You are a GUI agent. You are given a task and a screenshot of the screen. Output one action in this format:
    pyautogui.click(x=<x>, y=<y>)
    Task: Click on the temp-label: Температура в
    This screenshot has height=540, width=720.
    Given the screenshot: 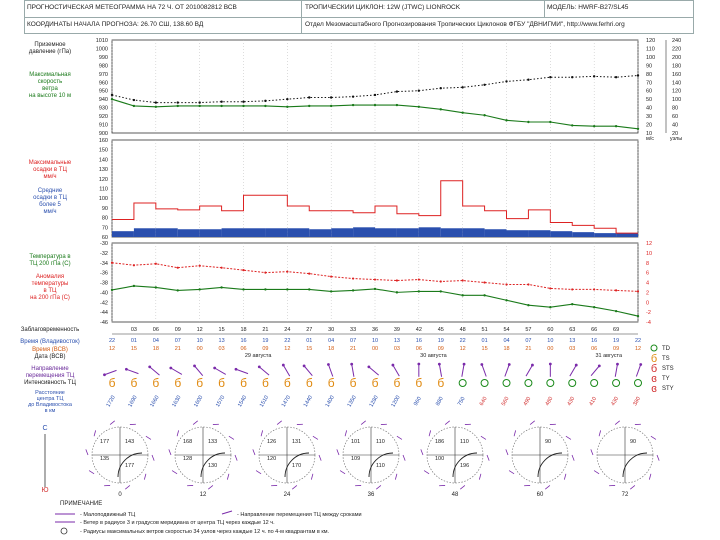 What is the action you would take?
    pyautogui.click(x=49, y=257)
    